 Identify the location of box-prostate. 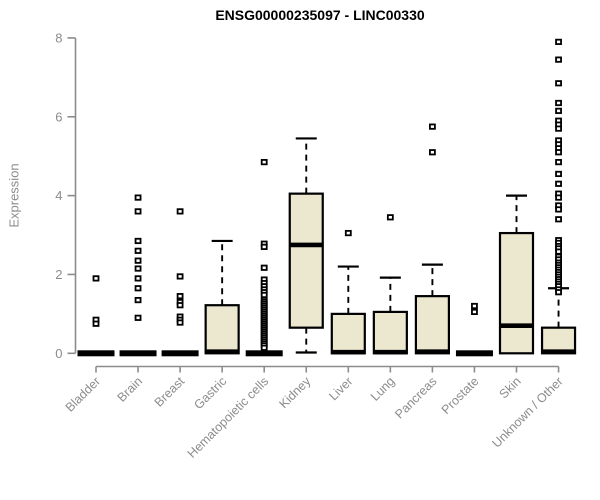
(474, 329).